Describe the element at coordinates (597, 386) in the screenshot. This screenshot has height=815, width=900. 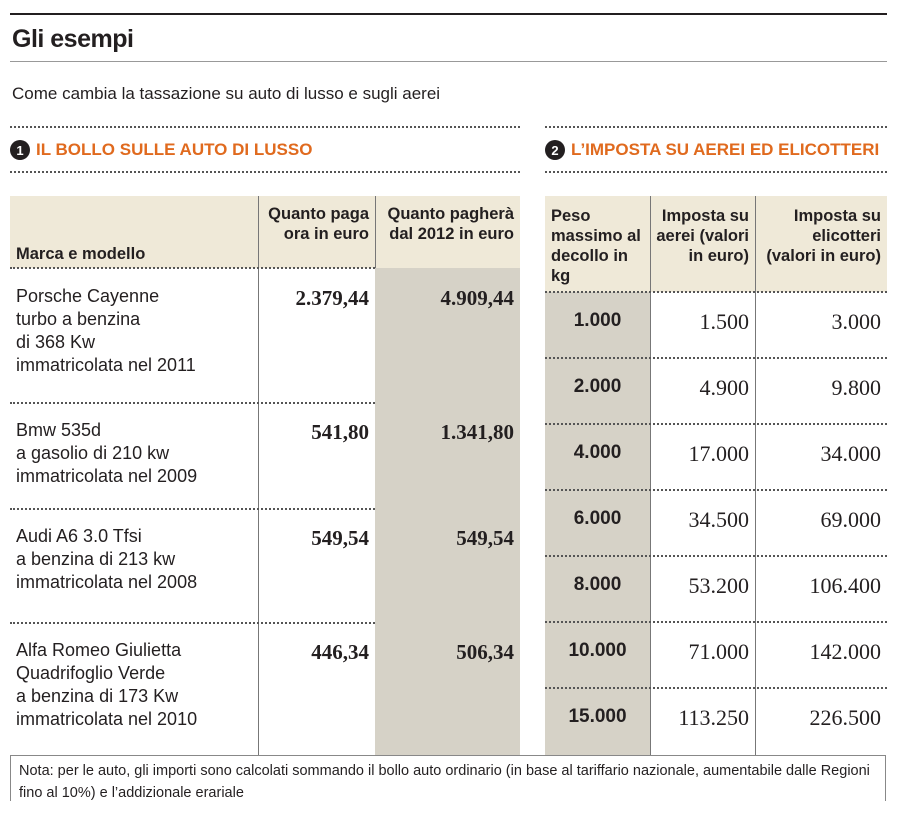
I see `weight: 2.000` at that location.